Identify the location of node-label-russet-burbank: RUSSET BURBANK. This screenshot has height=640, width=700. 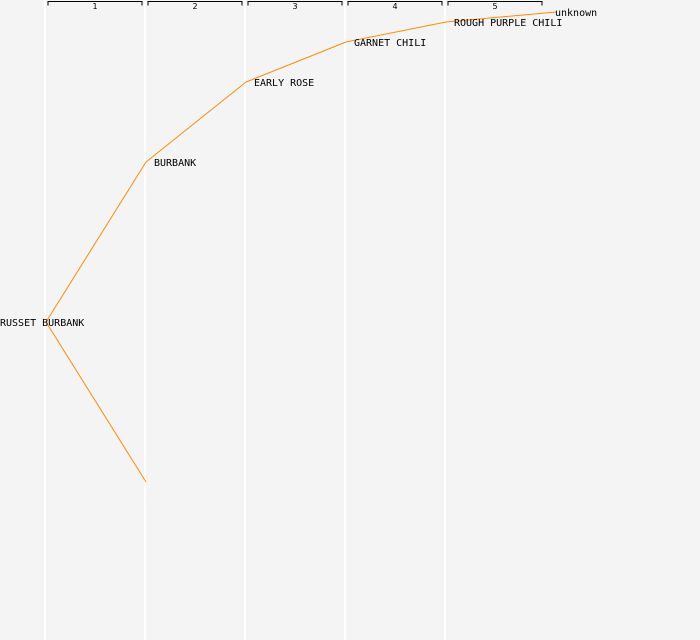
(42, 323).